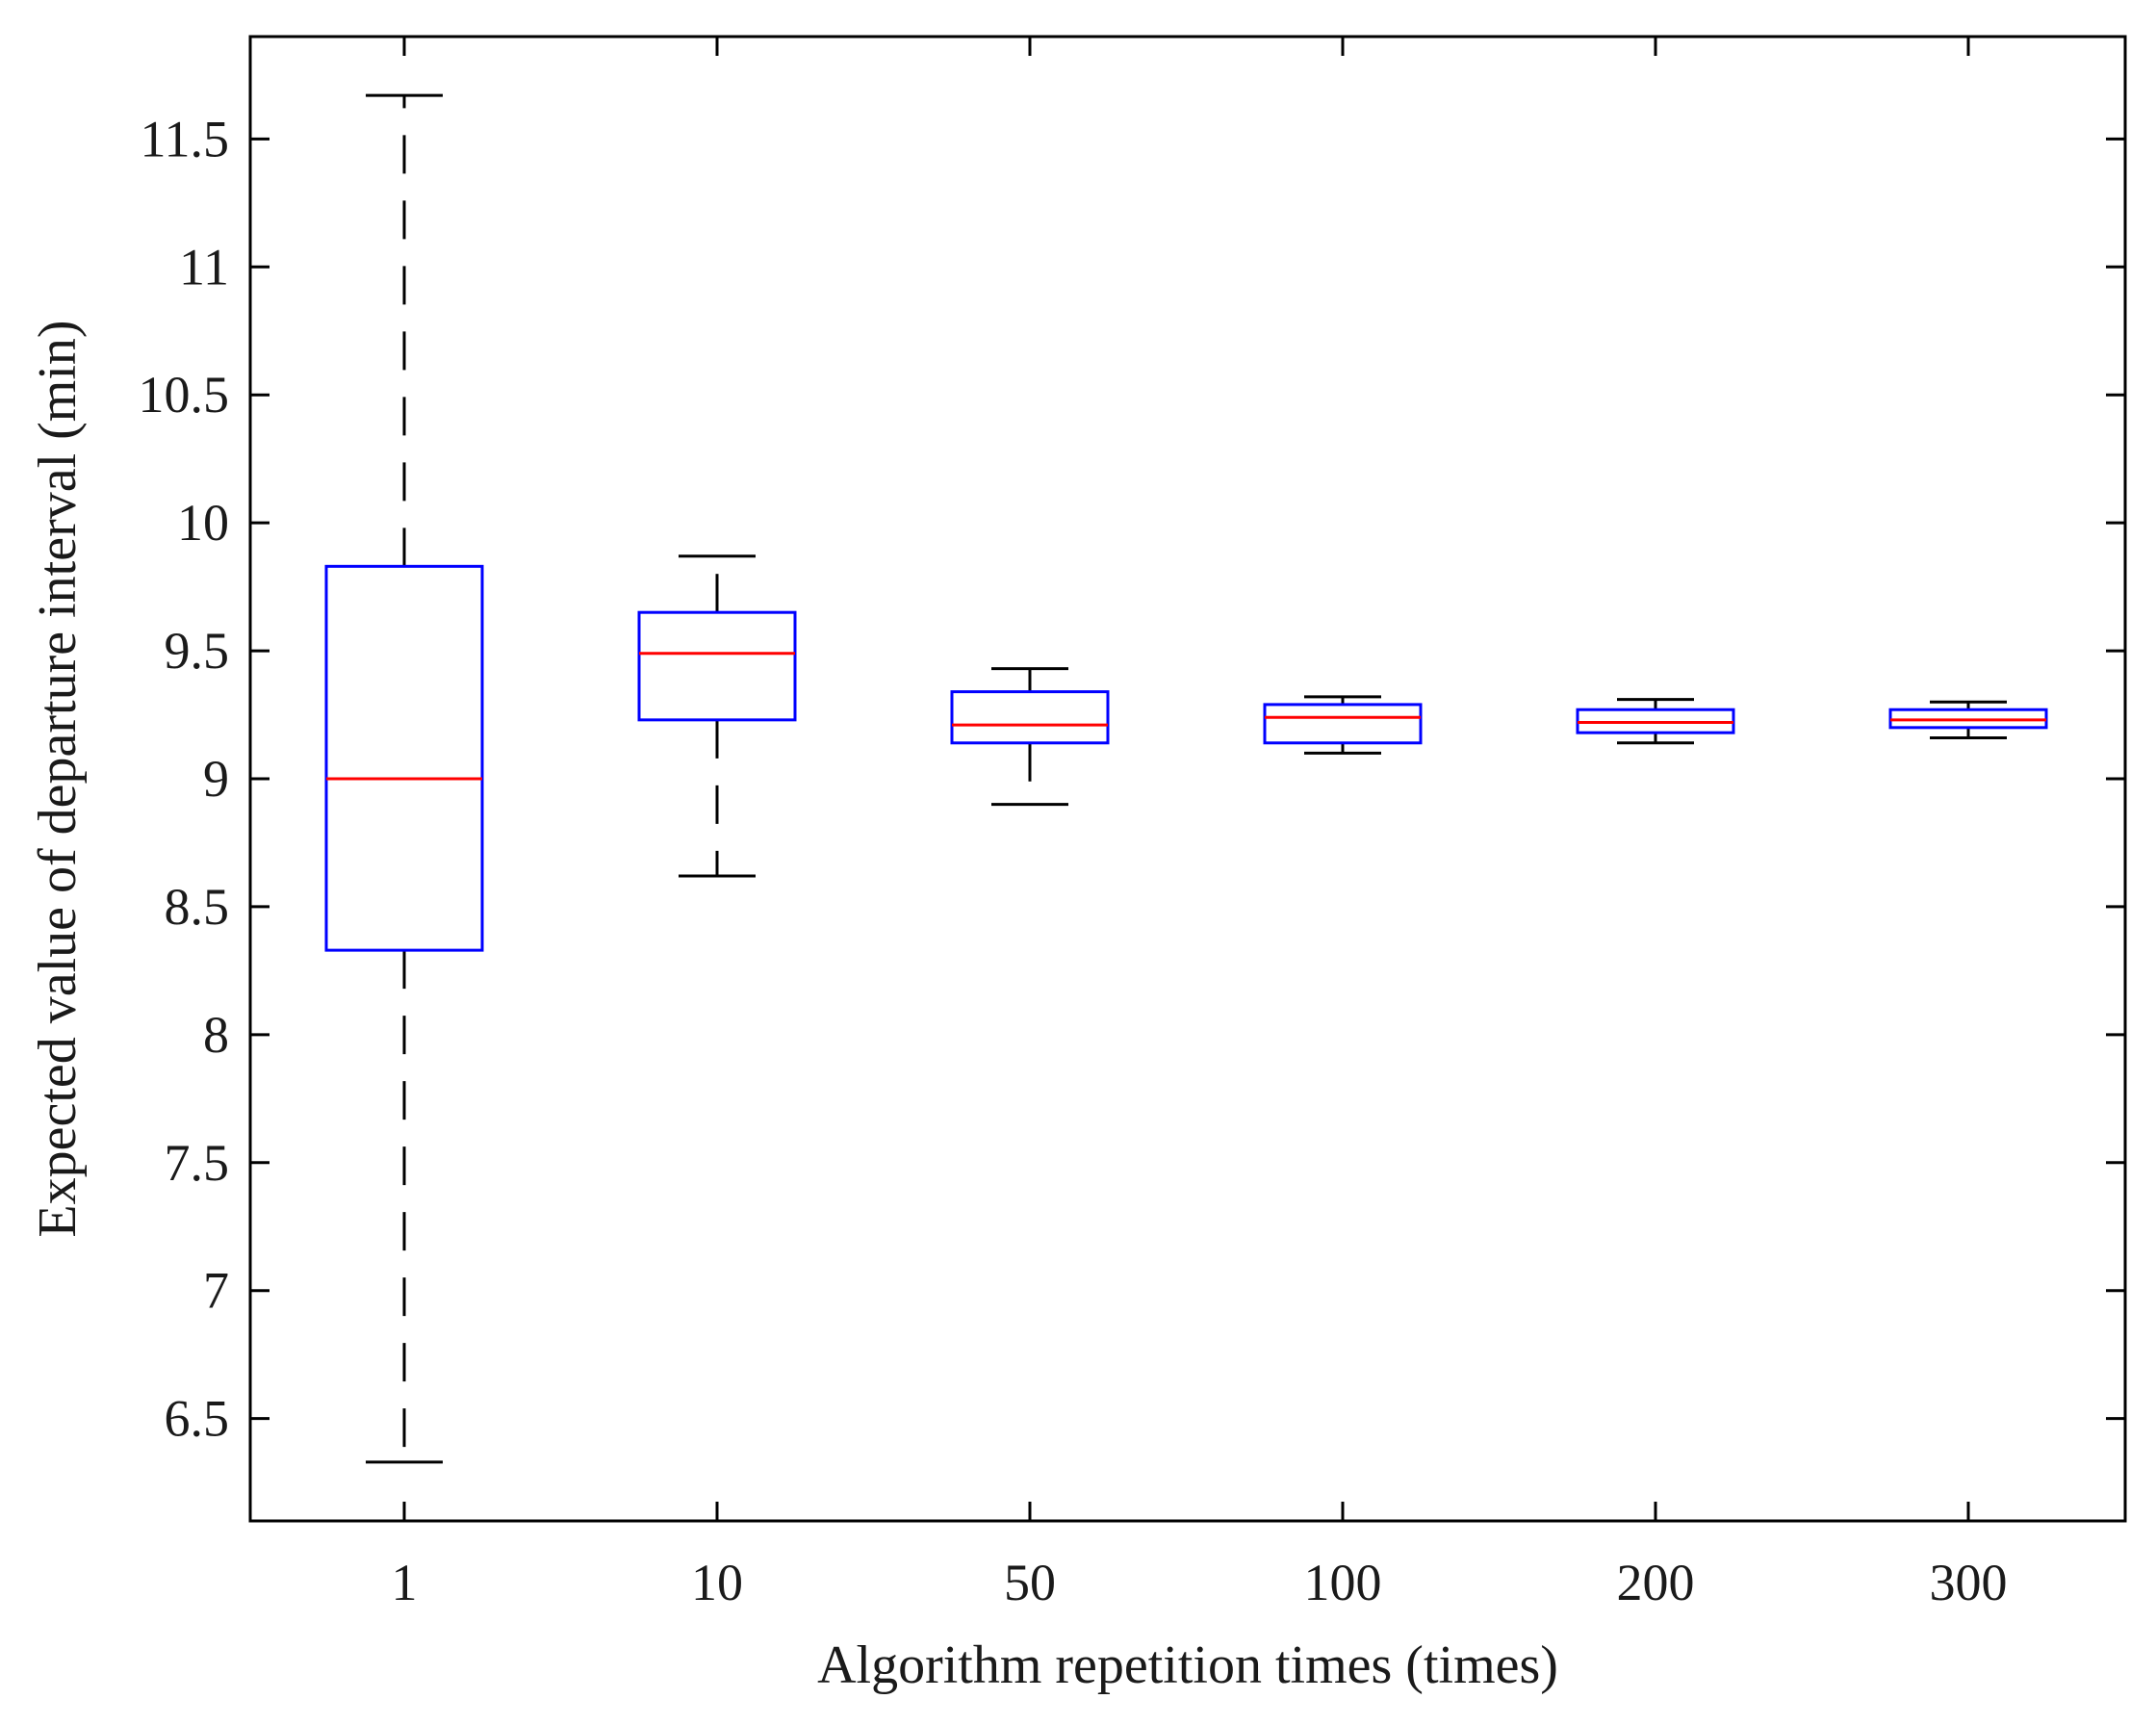  What do you see at coordinates (197, 907) in the screenshot?
I see `y-tick-label: 8.5` at bounding box center [197, 907].